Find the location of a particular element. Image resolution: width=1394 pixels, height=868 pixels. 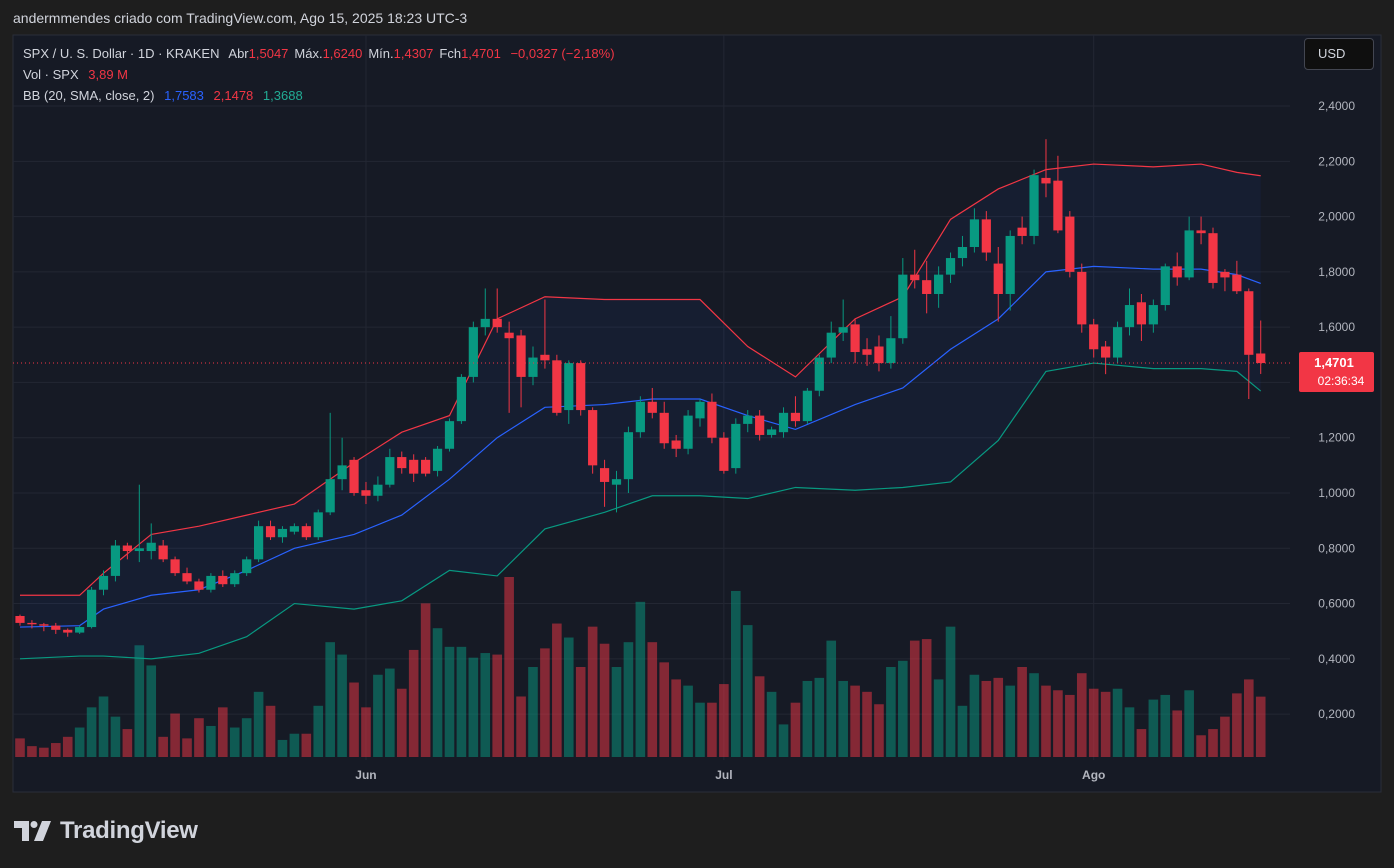

x-tick-label: Jul is located at coordinates (723, 775).